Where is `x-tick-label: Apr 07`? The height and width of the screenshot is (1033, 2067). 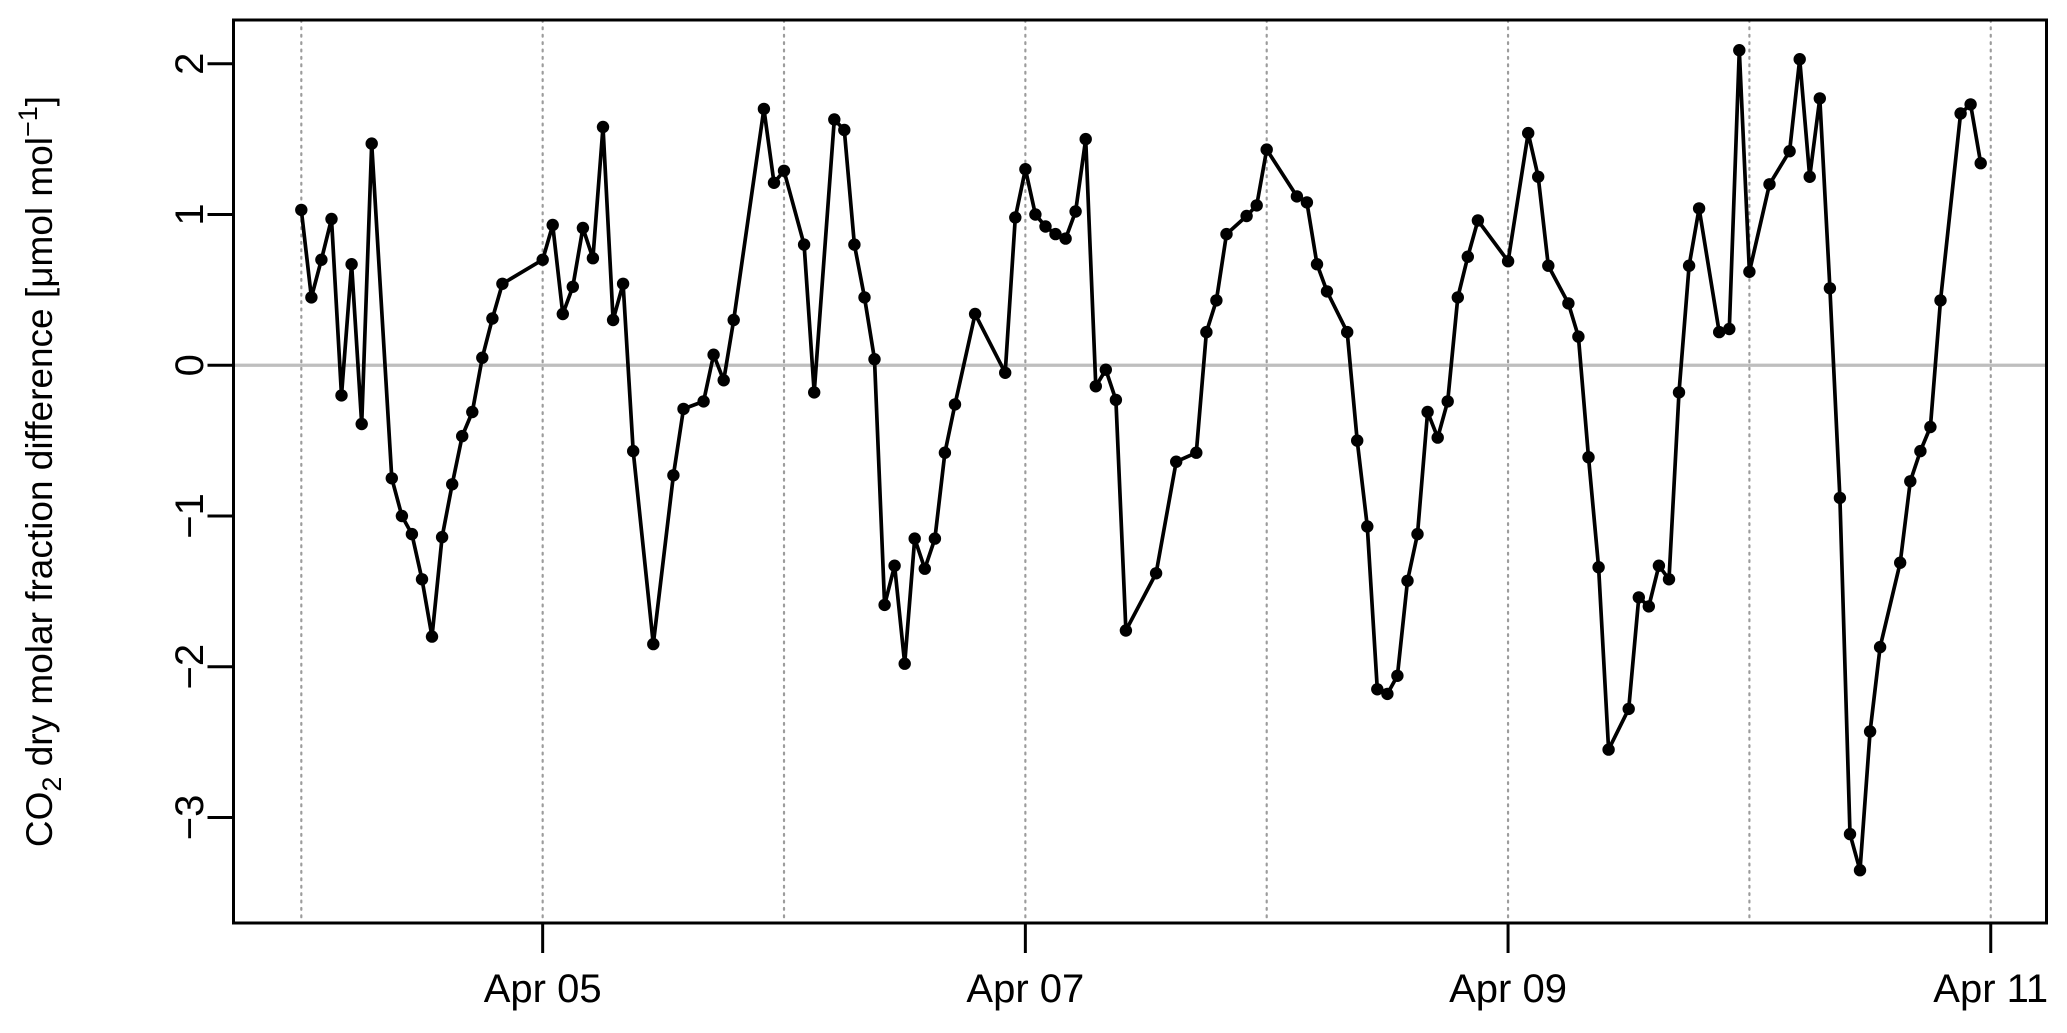
x-tick-label: Apr 07 is located at coordinates (1025, 989).